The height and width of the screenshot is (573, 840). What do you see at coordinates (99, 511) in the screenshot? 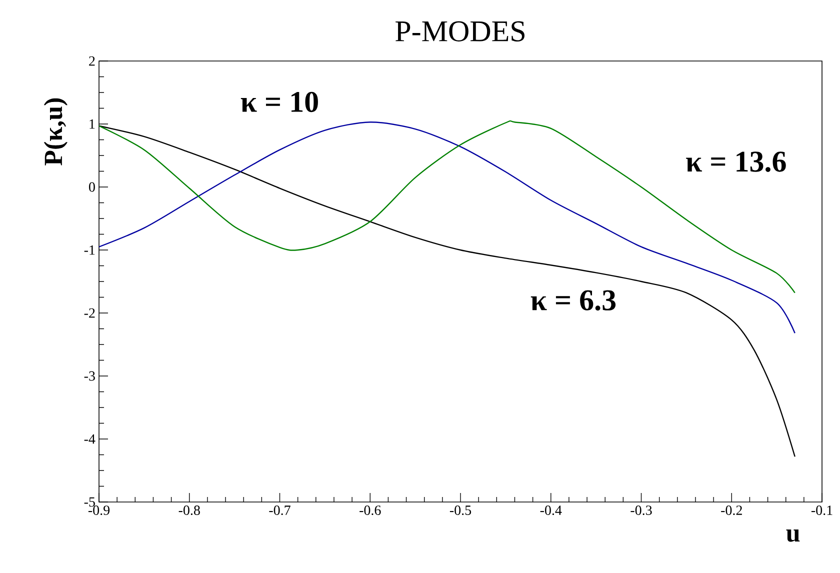
I see `x-tick-label: -0.9` at bounding box center [99, 511].